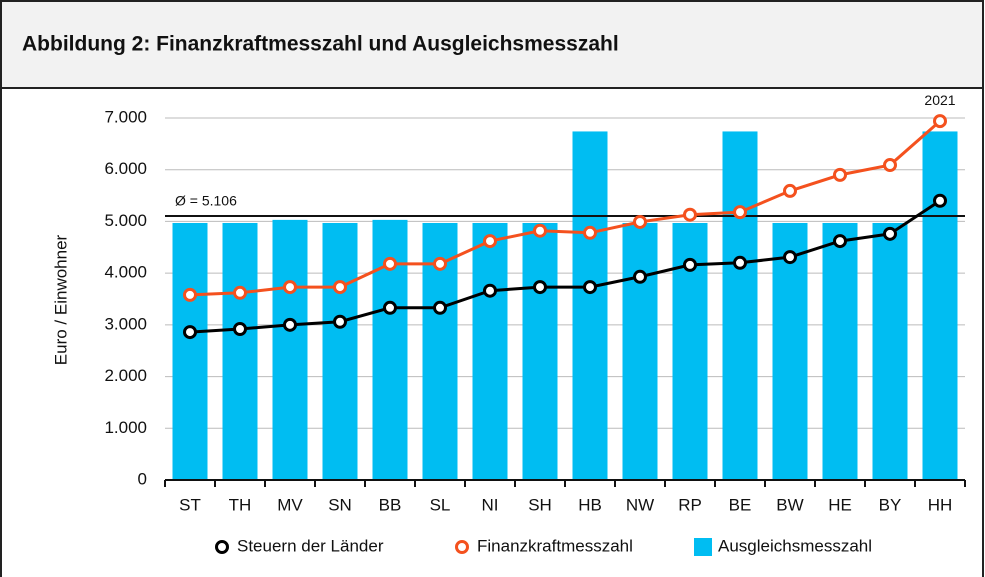  What do you see at coordinates (240, 504) in the screenshot?
I see `x-tick-label: TH` at bounding box center [240, 504].